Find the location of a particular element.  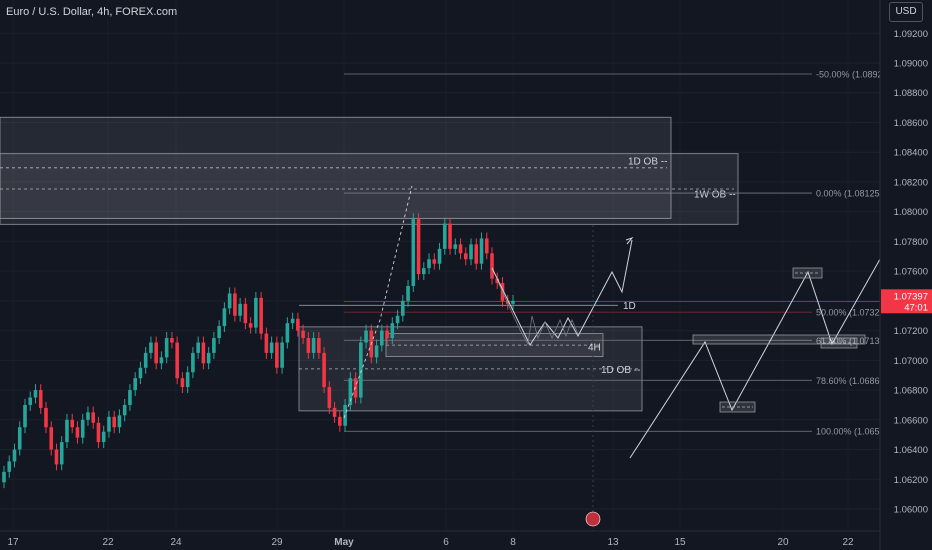

time-tick-label: 17 is located at coordinates (13, 542).